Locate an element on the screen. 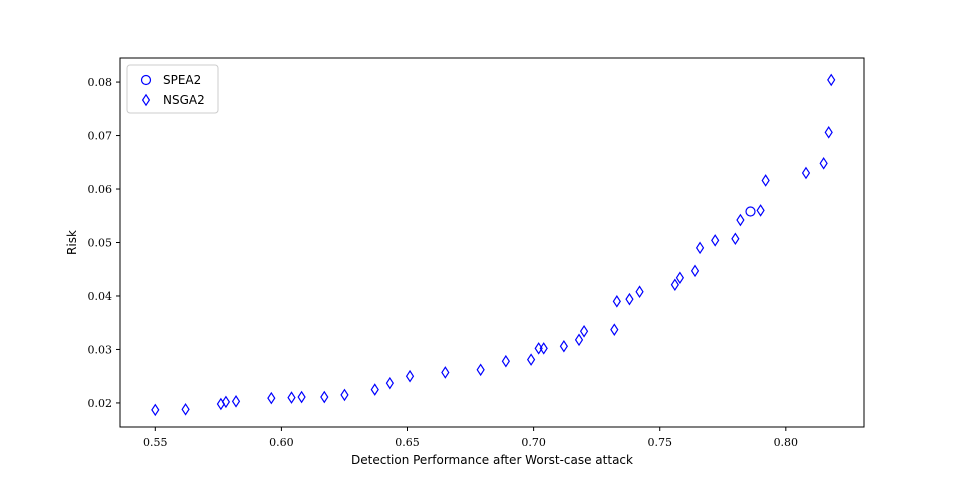  y-tick-label: 0.03 is located at coordinates (100, 349).